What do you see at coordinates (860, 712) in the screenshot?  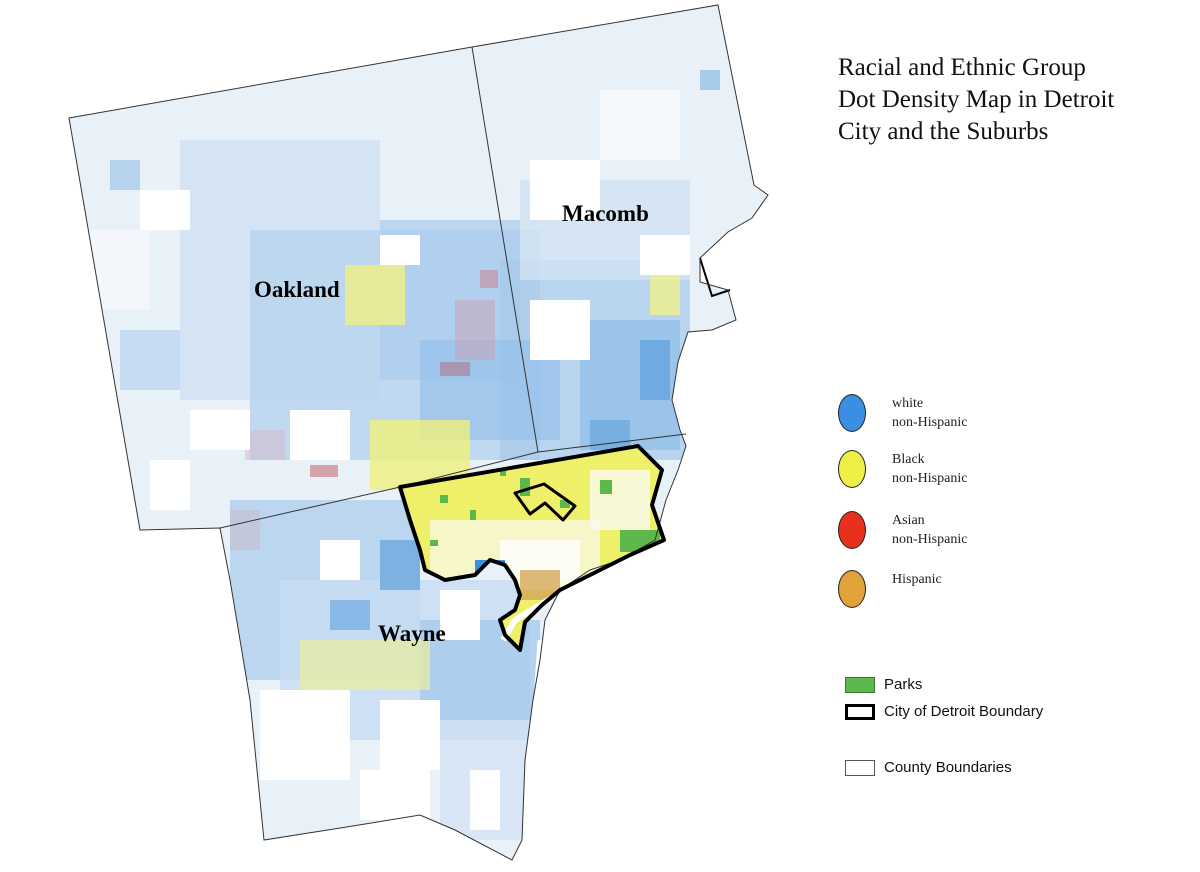 I see `legend-swatch-city-boundary` at bounding box center [860, 712].